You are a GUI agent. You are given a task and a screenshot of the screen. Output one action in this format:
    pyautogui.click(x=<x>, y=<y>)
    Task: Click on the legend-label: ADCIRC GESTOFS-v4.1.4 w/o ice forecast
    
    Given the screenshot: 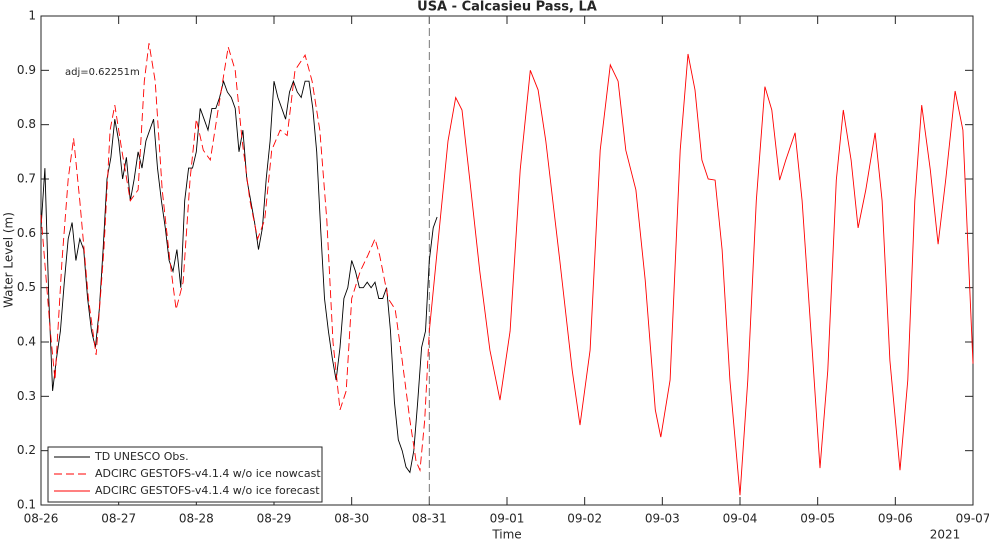 What is the action you would take?
    pyautogui.click(x=207, y=490)
    